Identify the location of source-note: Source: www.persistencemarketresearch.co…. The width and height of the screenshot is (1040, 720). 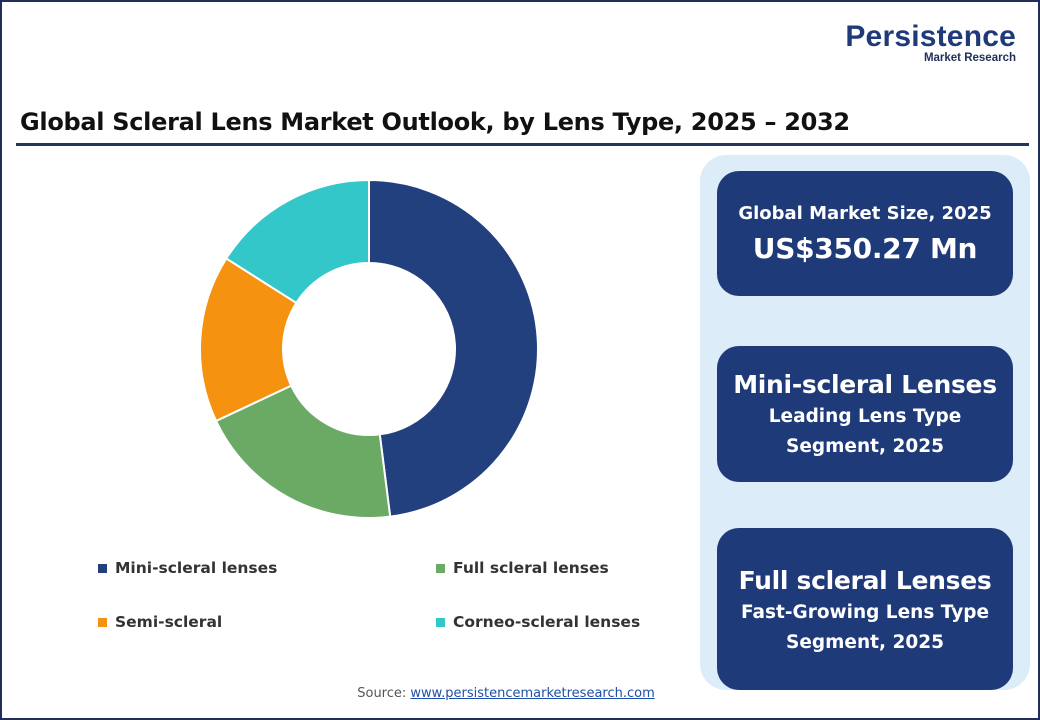
(506, 693).